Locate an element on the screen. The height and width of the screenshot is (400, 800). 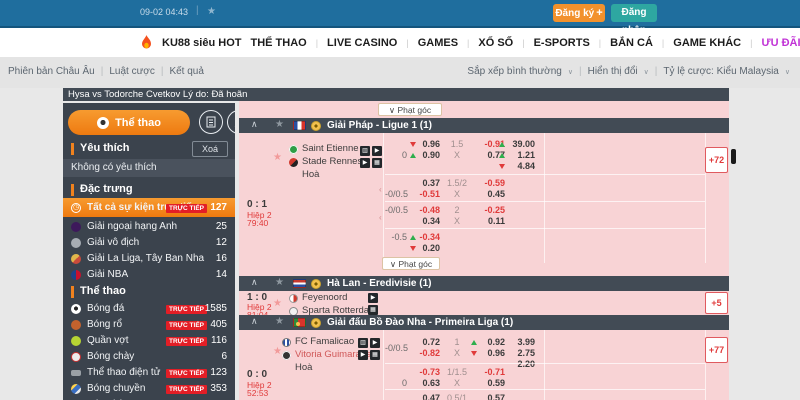
nav-game-khac: GAME KHÁC is located at coordinates (707, 42).